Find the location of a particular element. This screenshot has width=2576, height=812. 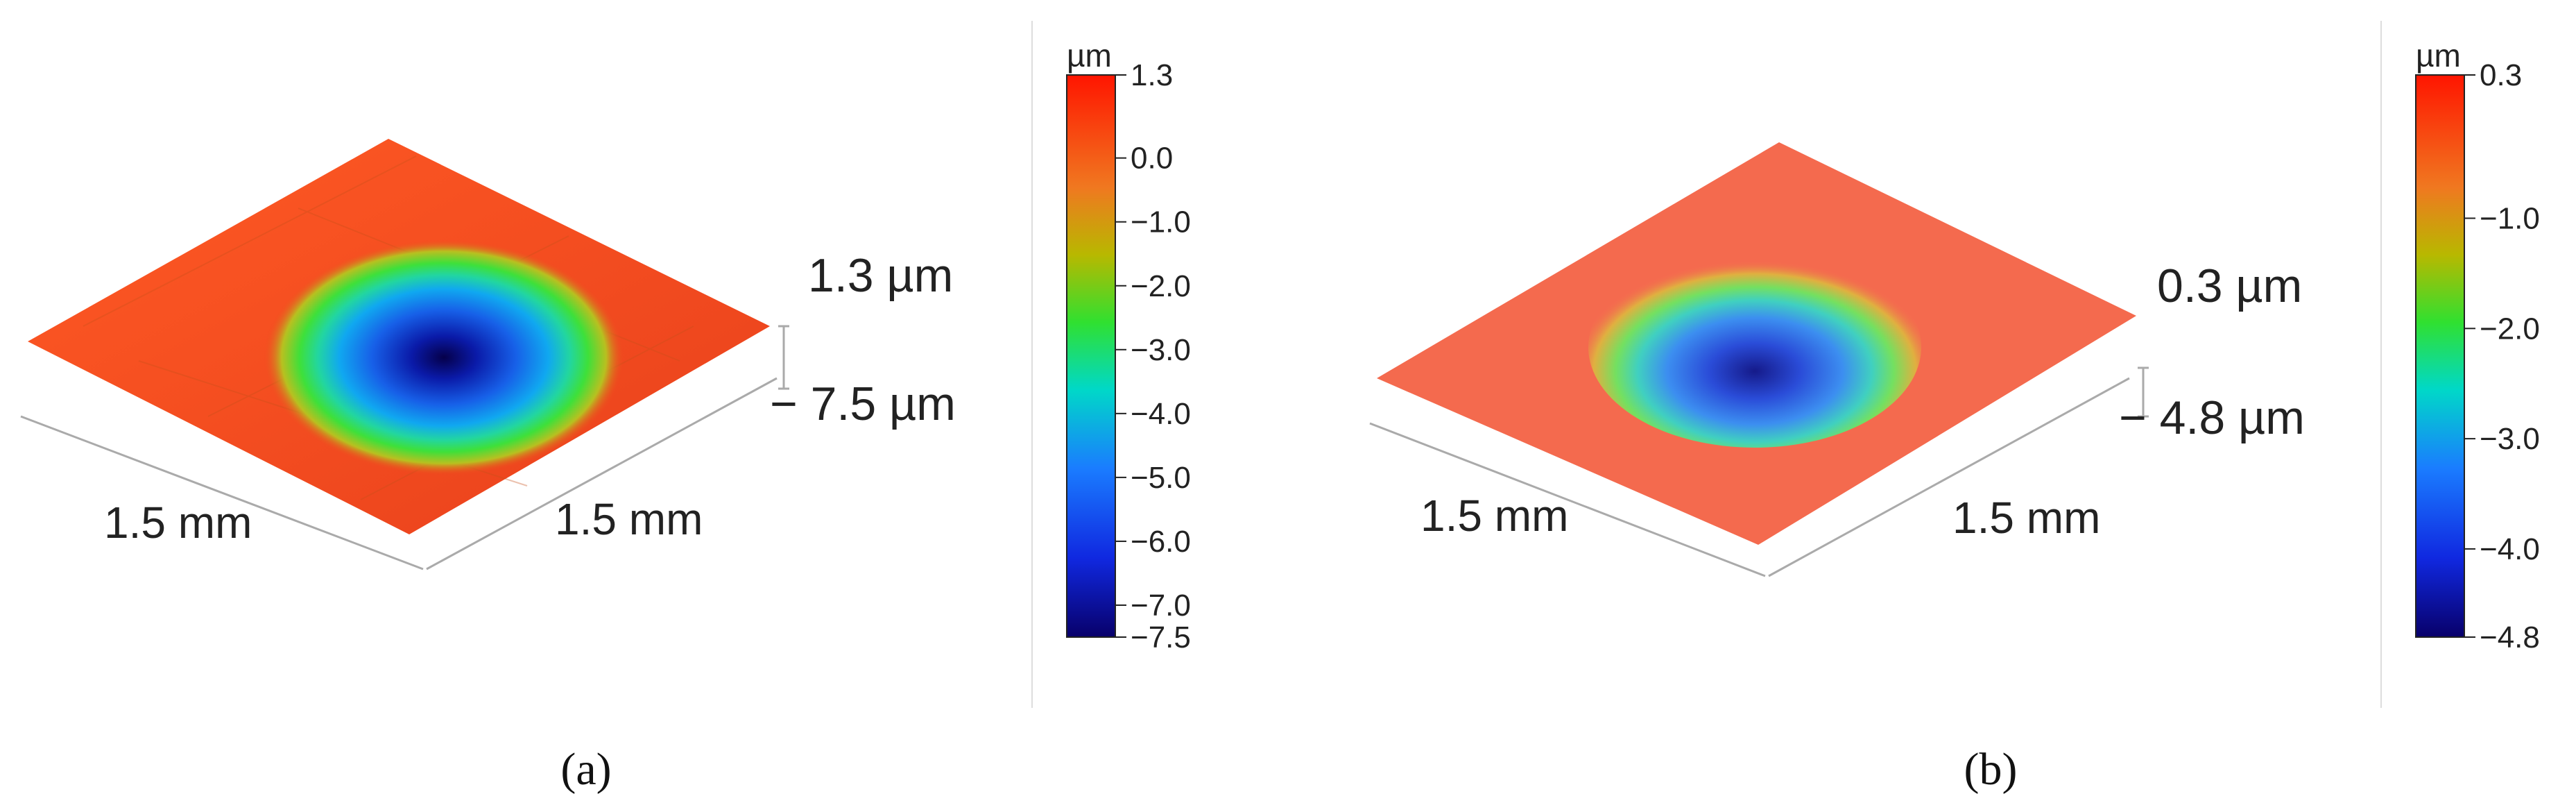

colorbar-tick-label: 0.3 is located at coordinates (2501, 75).